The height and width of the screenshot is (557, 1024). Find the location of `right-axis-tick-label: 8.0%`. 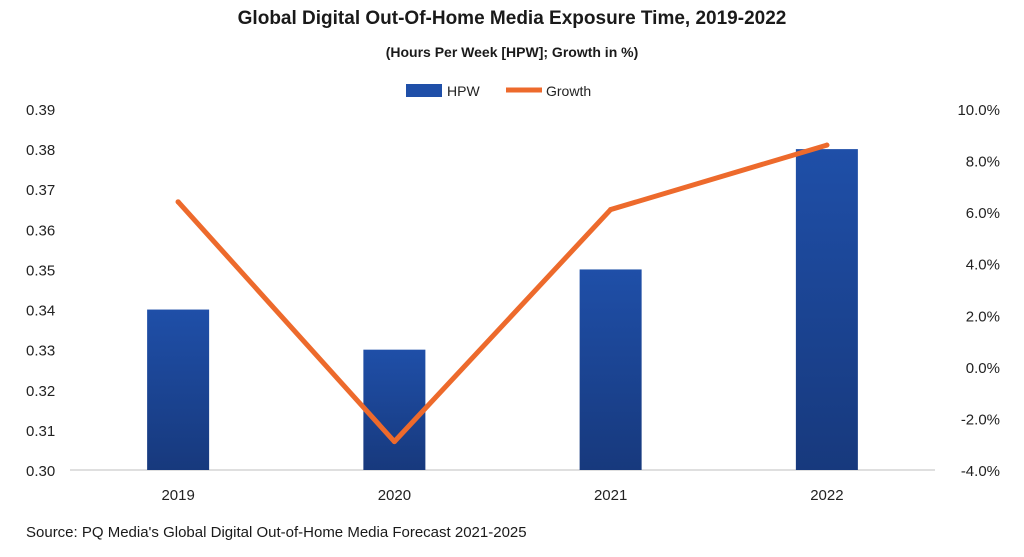

right-axis-tick-label: 8.0% is located at coordinates (983, 162).